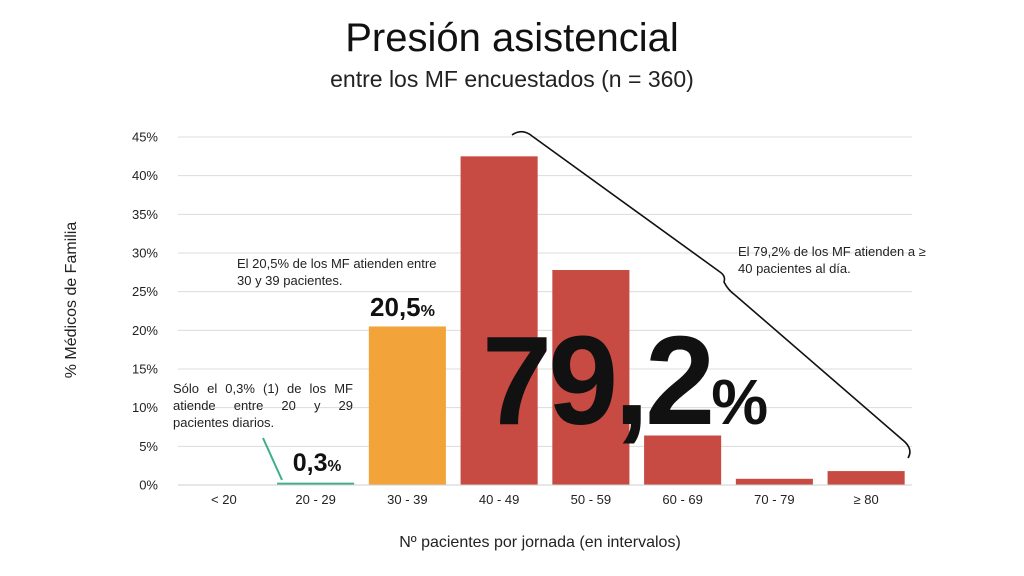 This screenshot has height=576, width=1024. Describe the element at coordinates (774, 499) in the screenshot. I see `x-tick-label: 70 - 79` at that location.